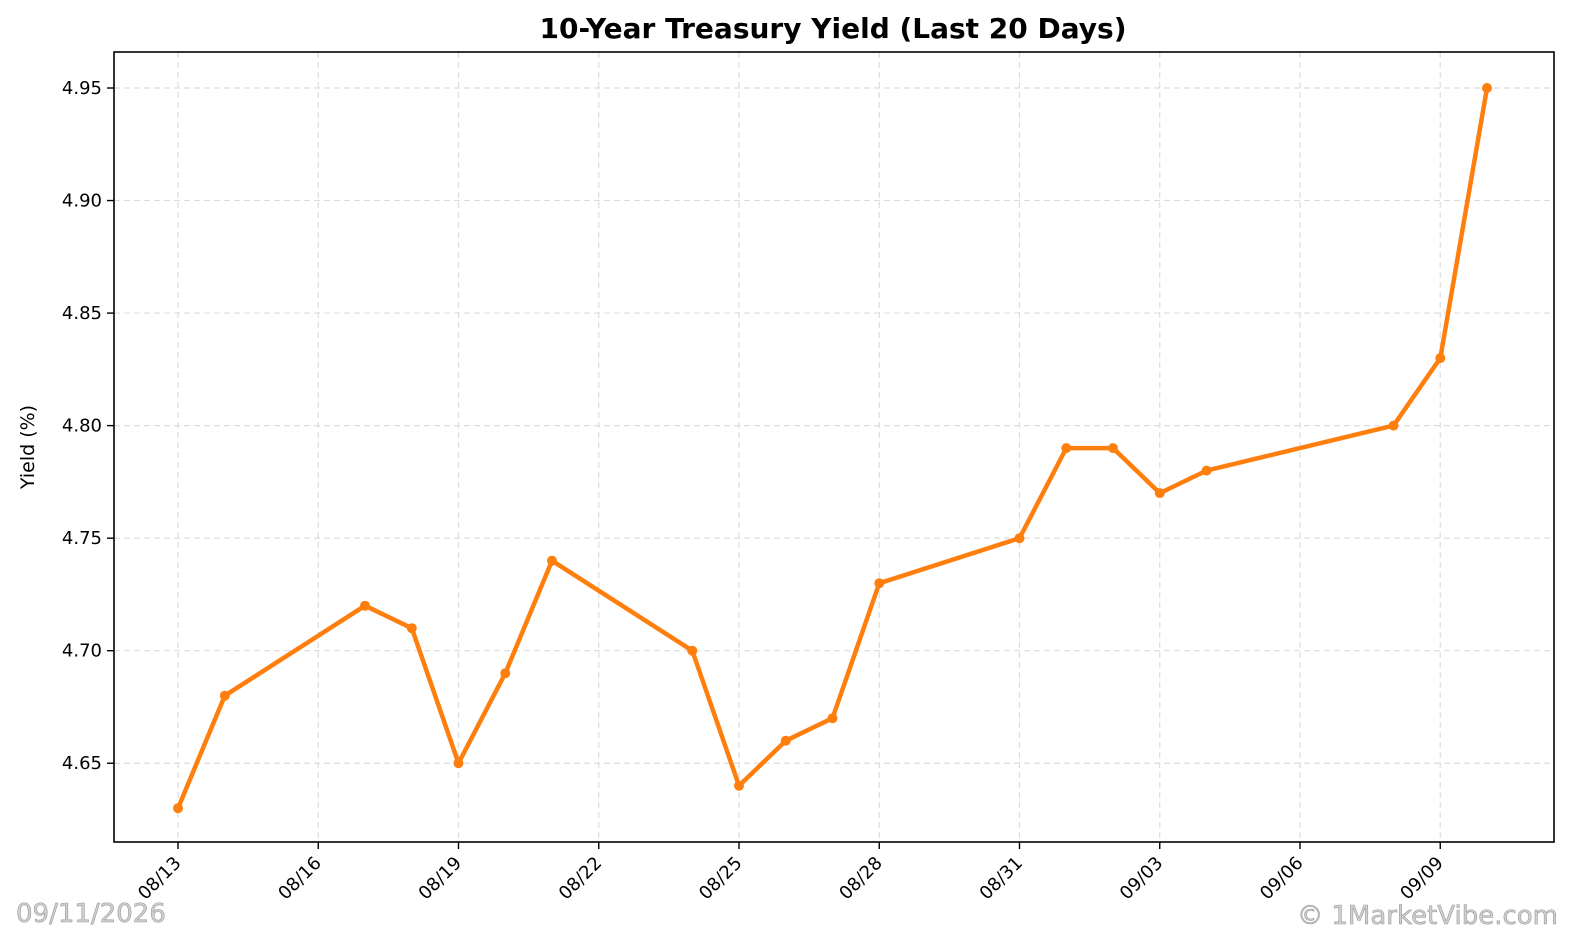 The image size is (1583, 942). I want to click on watermark-brand: © 1MarketVibe.com, so click(1427, 916).